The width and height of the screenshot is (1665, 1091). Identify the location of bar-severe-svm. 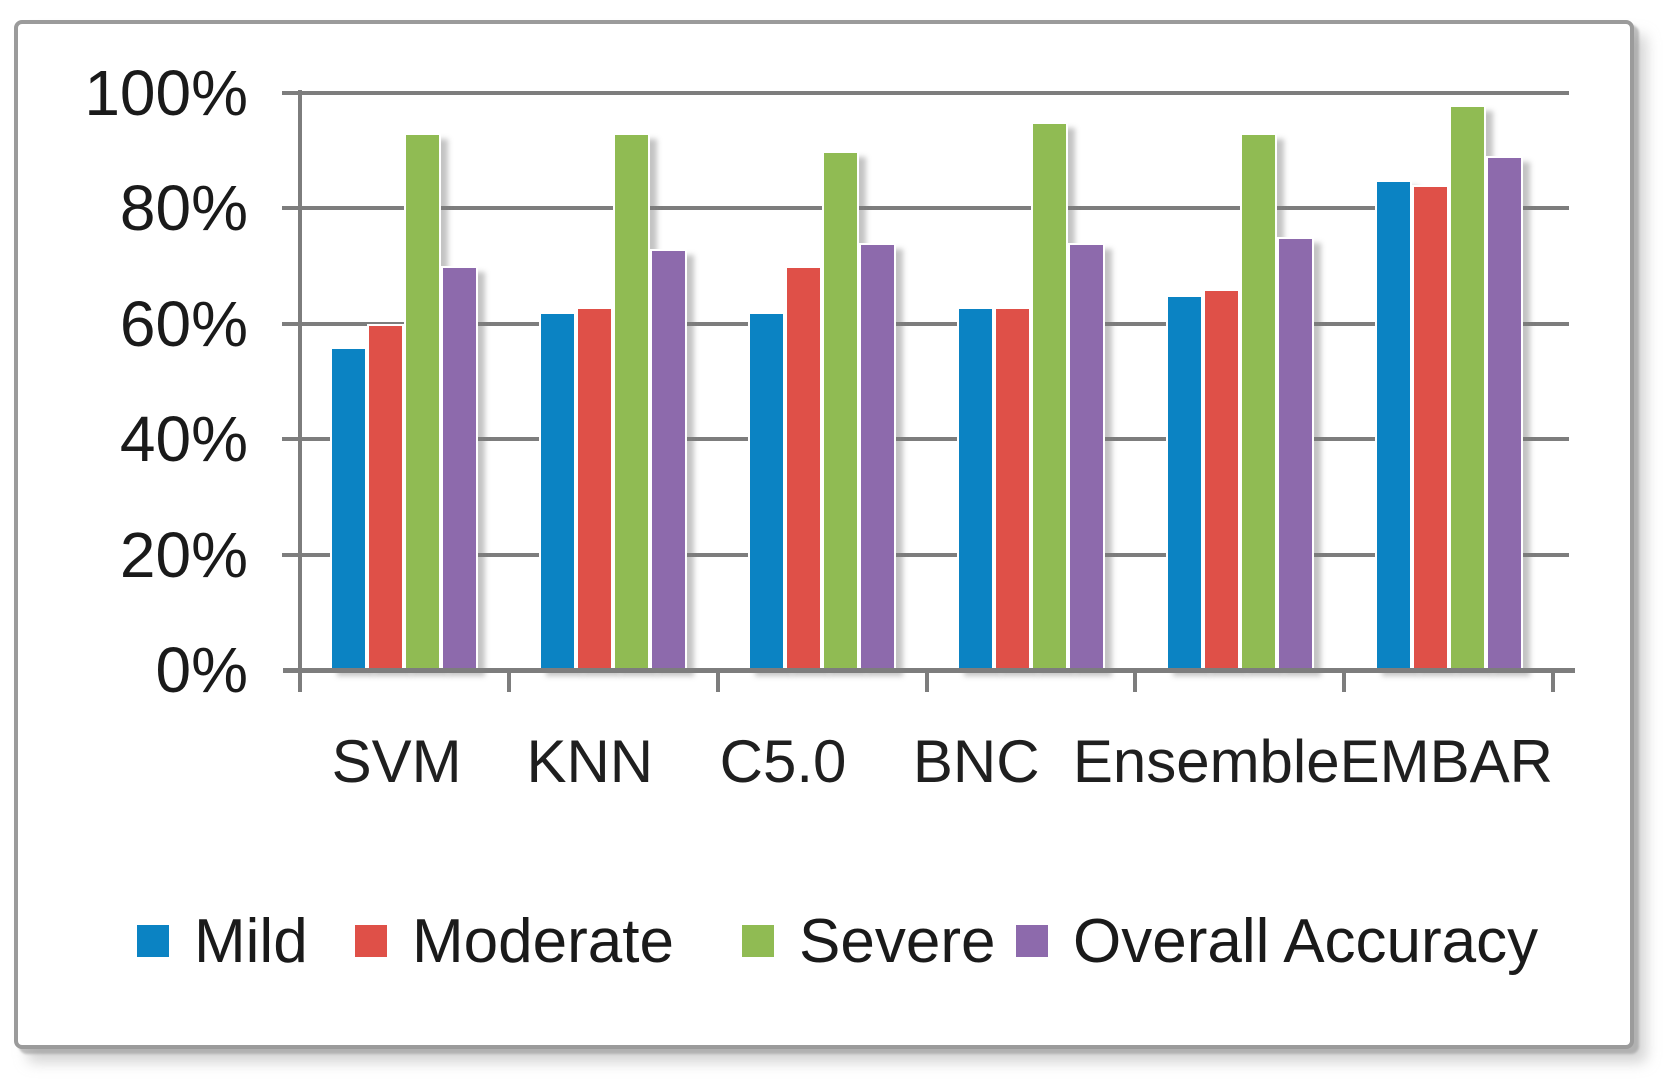
(423, 401).